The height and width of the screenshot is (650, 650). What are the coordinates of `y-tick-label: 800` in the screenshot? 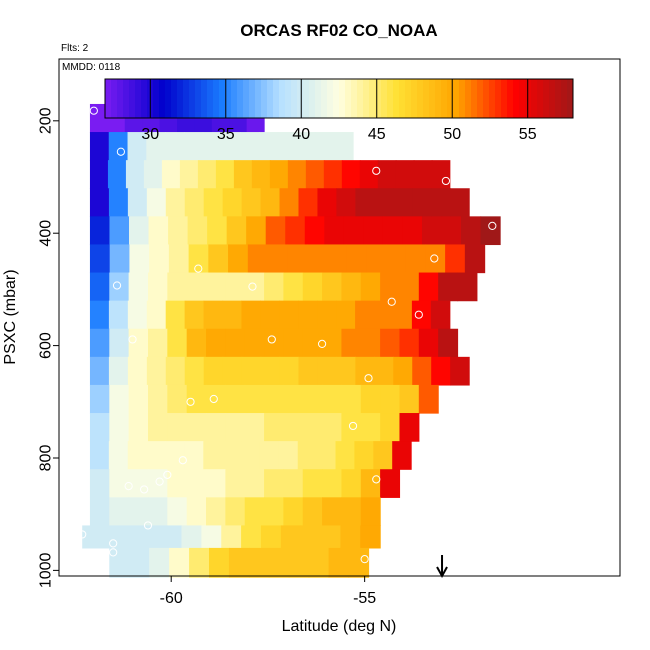 It's located at (46, 458).